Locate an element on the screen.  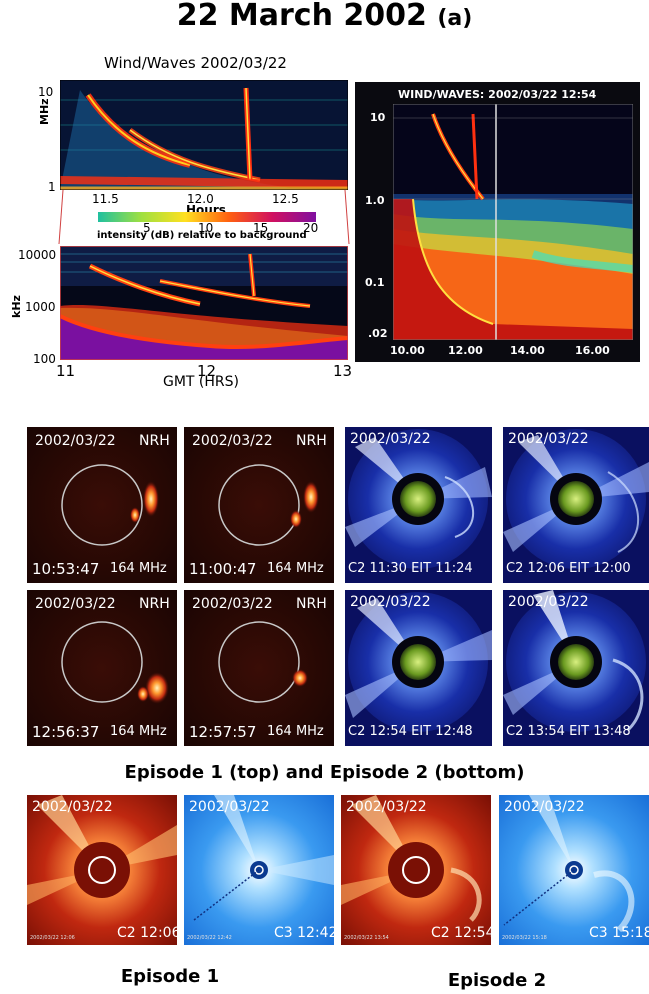
nrh-panel-1-tag: NRH is located at coordinates (154, 441).